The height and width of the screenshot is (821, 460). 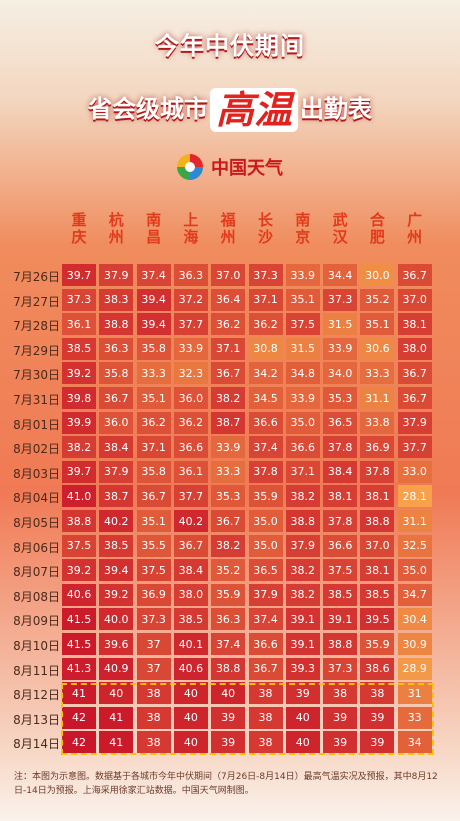 I want to click on heatmap-cell: 36.1, so click(x=190, y=471).